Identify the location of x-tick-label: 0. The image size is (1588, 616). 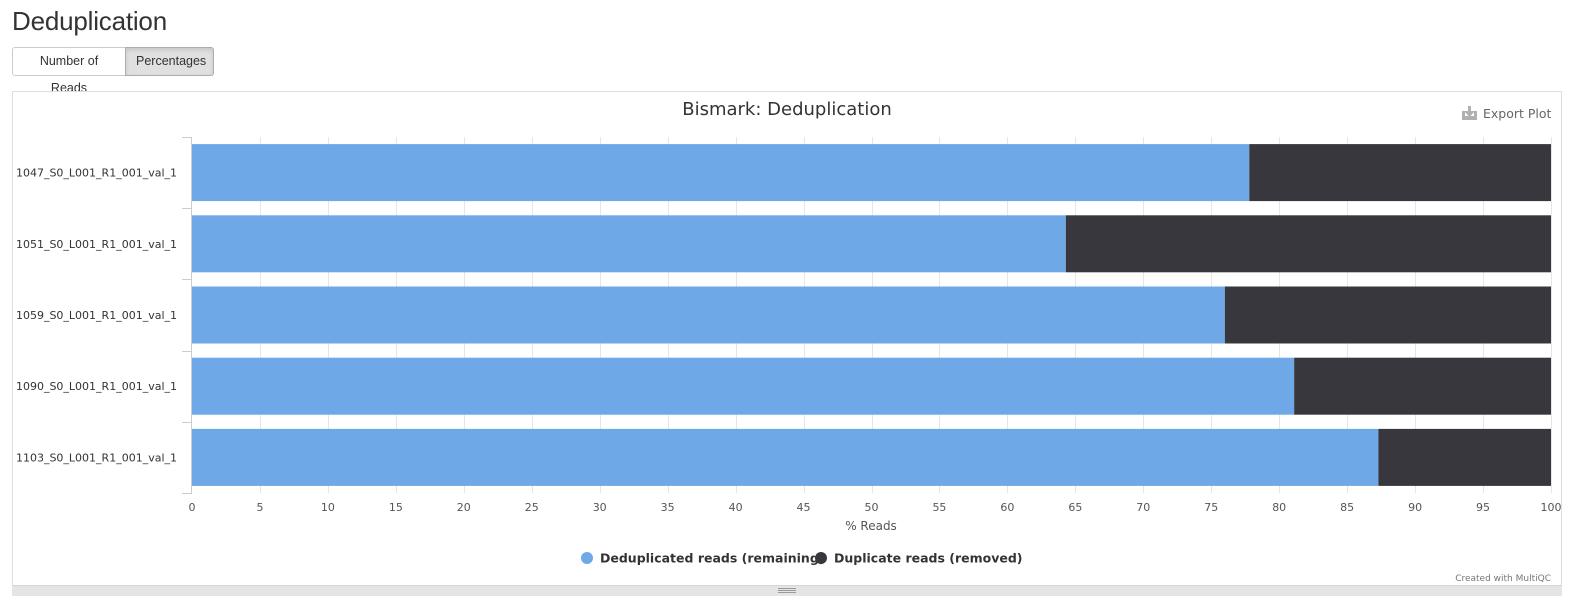
(192, 507).